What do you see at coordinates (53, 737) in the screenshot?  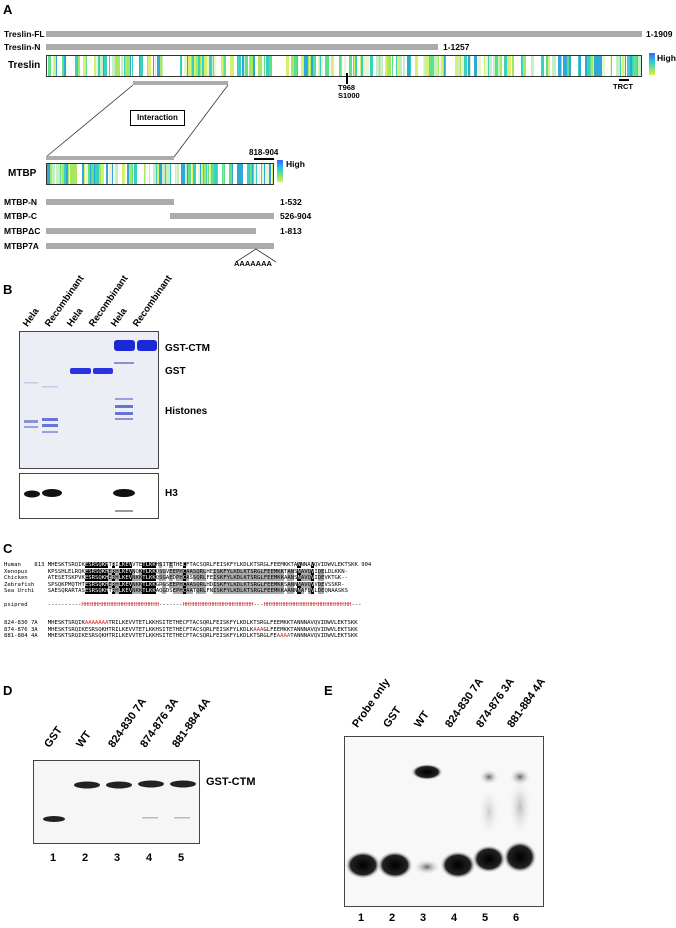 I see `lane-label: GST` at bounding box center [53, 737].